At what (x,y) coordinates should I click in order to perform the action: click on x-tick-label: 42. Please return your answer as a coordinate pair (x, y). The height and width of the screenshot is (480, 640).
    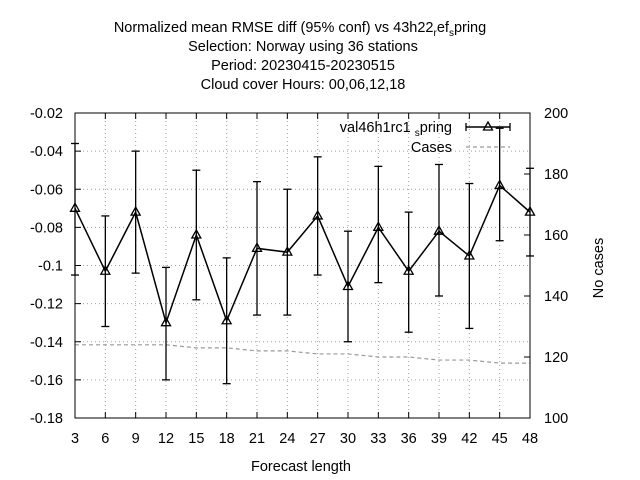
    Looking at the image, I should click on (469, 439).